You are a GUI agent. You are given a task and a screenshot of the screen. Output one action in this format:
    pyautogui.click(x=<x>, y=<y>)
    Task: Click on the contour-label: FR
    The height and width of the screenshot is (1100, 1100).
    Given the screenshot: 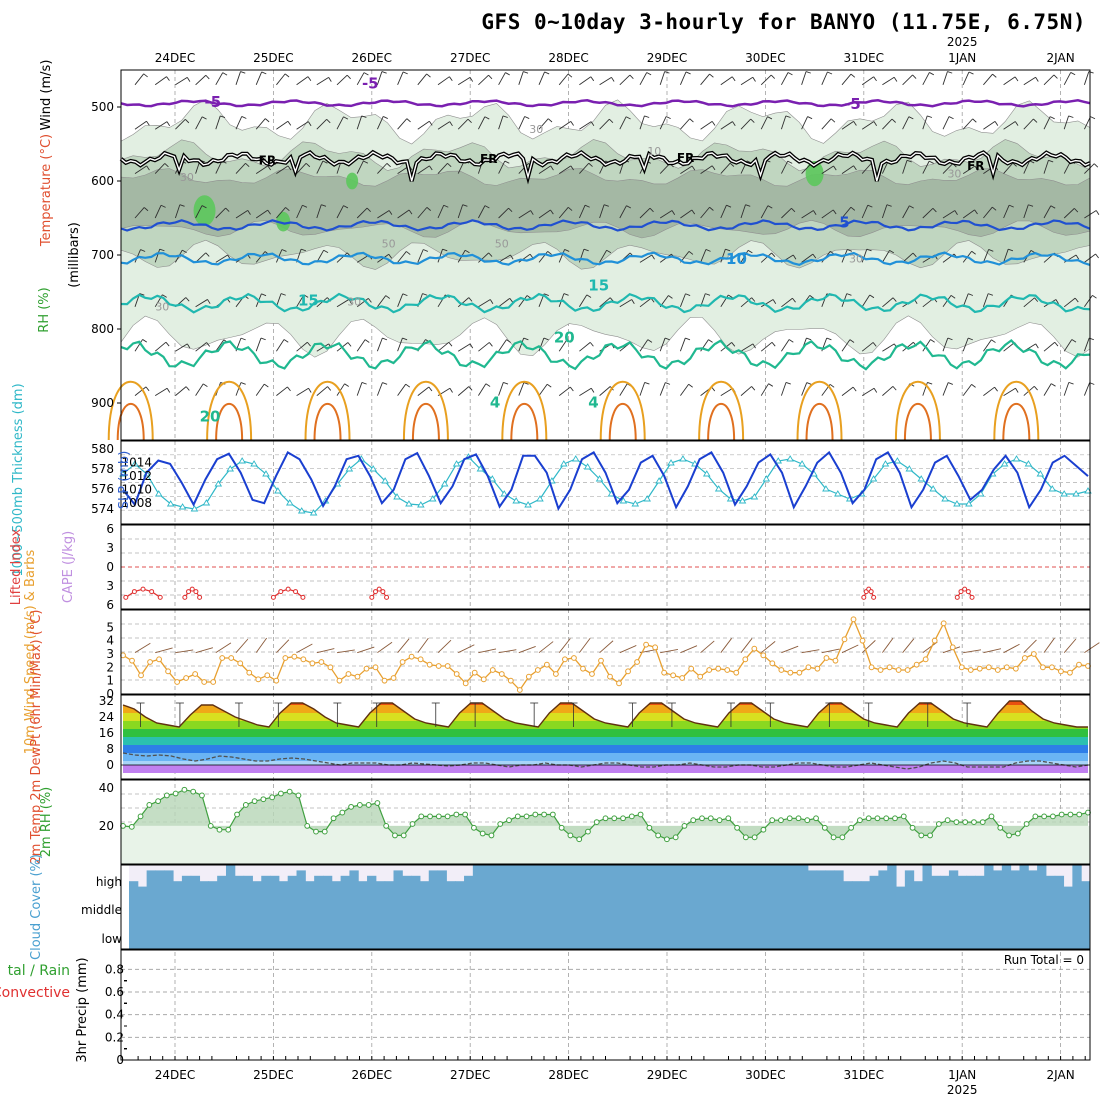 What is the action you would take?
    pyautogui.click(x=267, y=161)
    